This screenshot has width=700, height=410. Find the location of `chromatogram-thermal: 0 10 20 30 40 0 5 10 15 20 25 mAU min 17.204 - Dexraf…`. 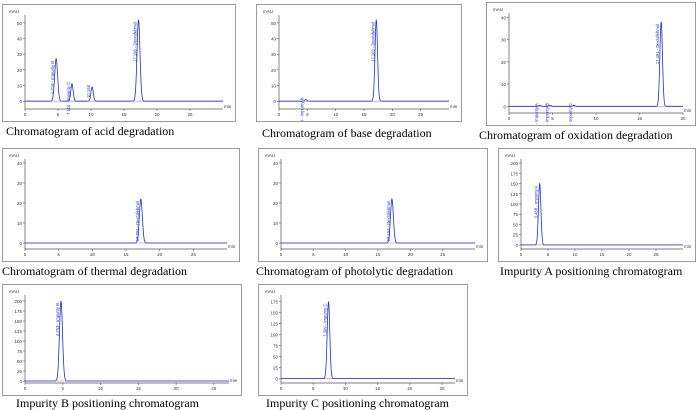

chromatogram-thermal: 0 10 20 30 40 0 5 10 15 20 25 mAU min 17.204 - Dexraf… is located at coordinates (122, 205).